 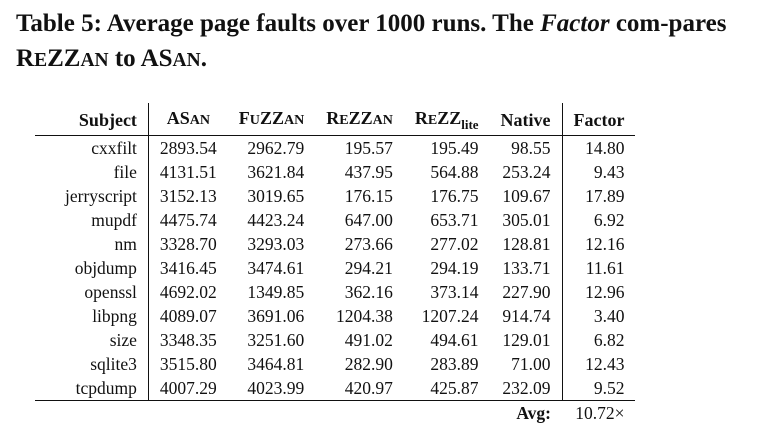 I want to click on cell-subject: nm, so click(x=92, y=244).